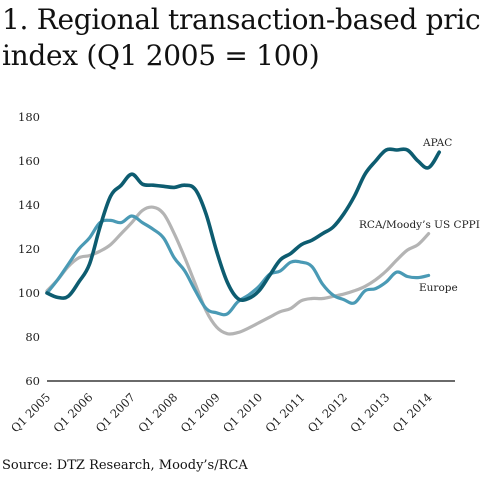 Image resolution: width=480 pixels, height=484 pixels. What do you see at coordinates (29, 293) in the screenshot?
I see `y-tick-label: 100` at bounding box center [29, 293].